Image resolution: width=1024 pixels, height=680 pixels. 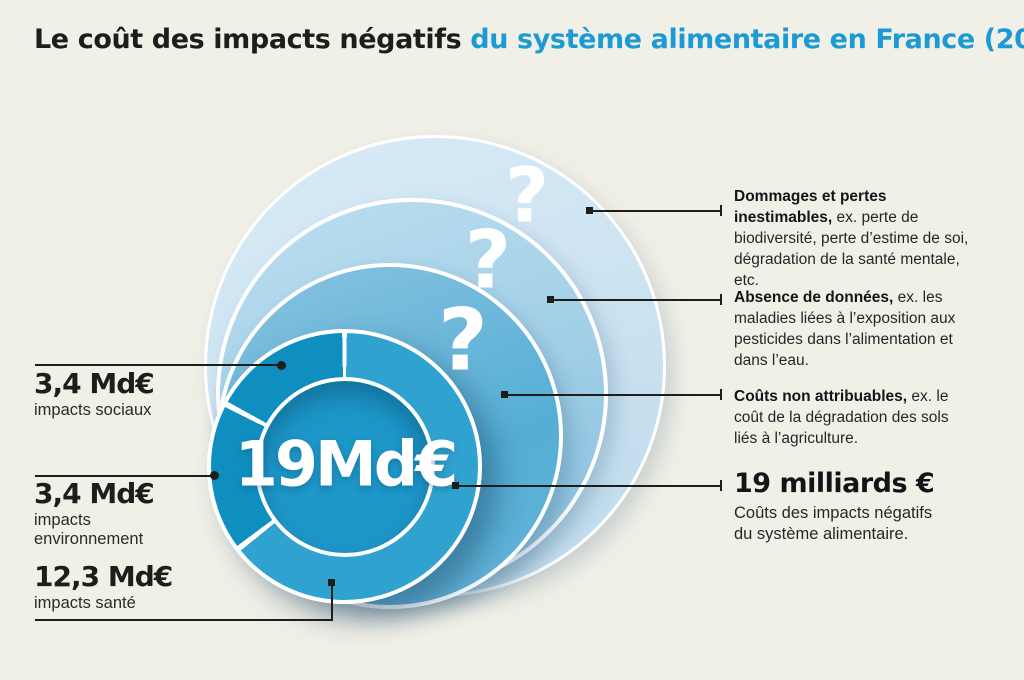 I want to click on title-main: Le coût des impacts négatifs, so click(x=252, y=39).